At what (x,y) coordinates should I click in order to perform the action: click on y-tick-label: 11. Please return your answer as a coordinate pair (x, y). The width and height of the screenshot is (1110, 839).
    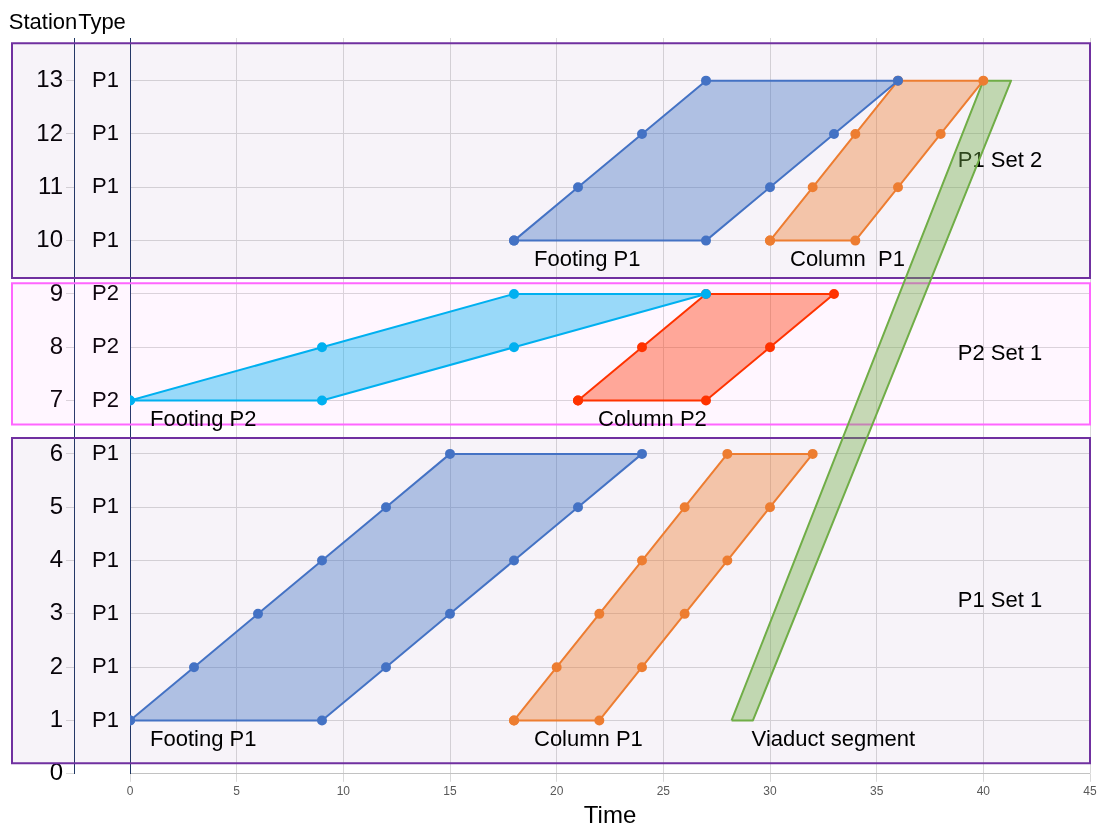
    Looking at the image, I should click on (50, 185).